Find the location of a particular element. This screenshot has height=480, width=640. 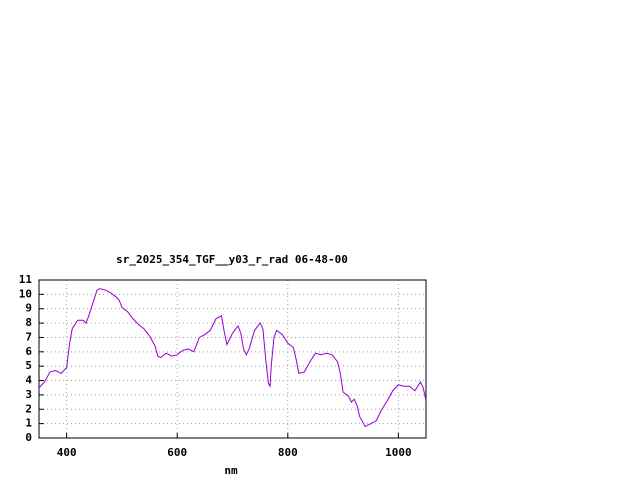

y-tick-label: 10 is located at coordinates (25, 293).